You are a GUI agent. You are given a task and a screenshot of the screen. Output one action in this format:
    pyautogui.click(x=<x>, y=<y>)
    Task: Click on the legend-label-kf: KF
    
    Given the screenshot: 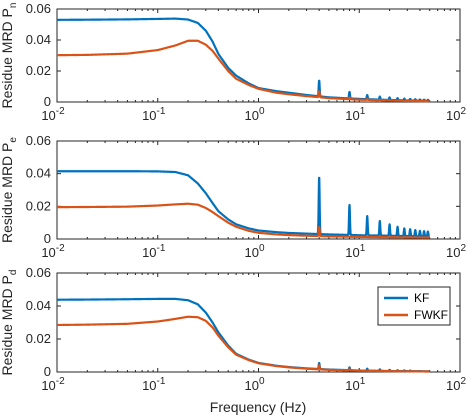 What is the action you would take?
    pyautogui.click(x=421, y=298)
    